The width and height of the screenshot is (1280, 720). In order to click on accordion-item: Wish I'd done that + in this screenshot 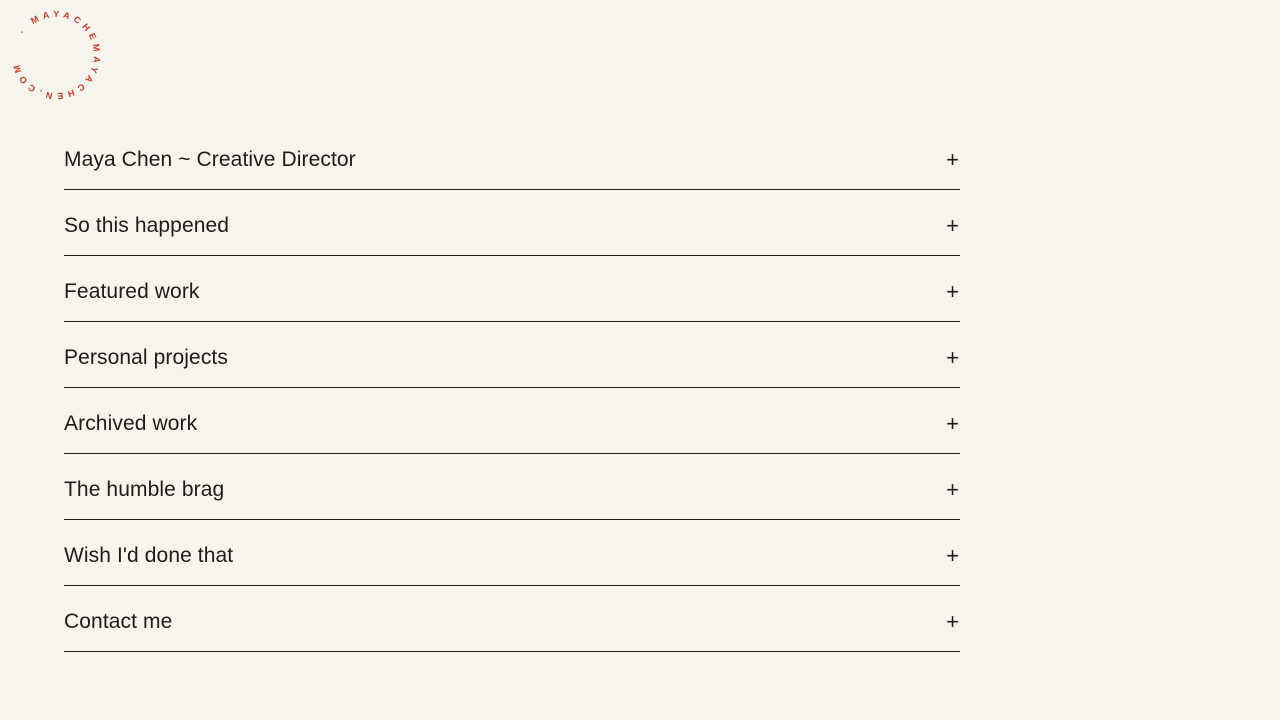, I will do `click(512, 553)`.